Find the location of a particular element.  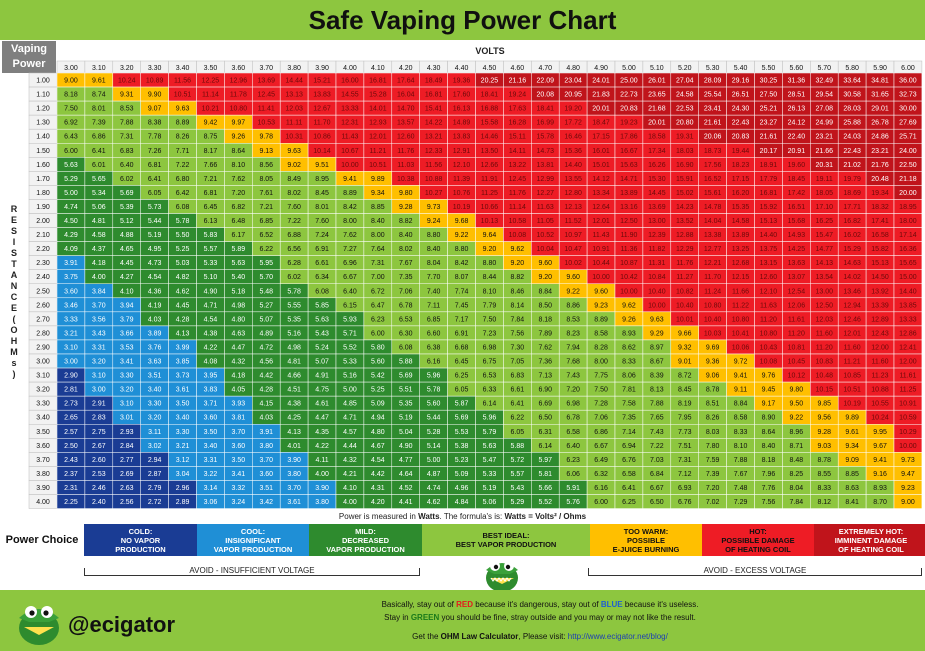

power-value-label: 3.20 is located at coordinates (99, 362).